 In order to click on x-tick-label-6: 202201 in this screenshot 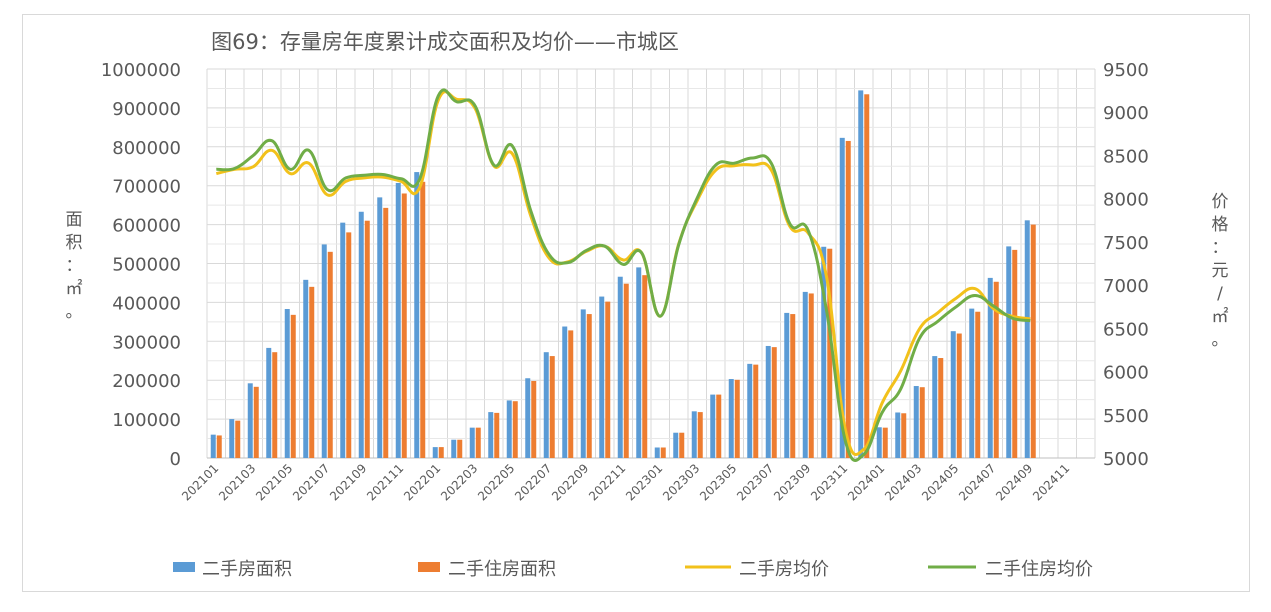, I will do `click(422, 482)`.